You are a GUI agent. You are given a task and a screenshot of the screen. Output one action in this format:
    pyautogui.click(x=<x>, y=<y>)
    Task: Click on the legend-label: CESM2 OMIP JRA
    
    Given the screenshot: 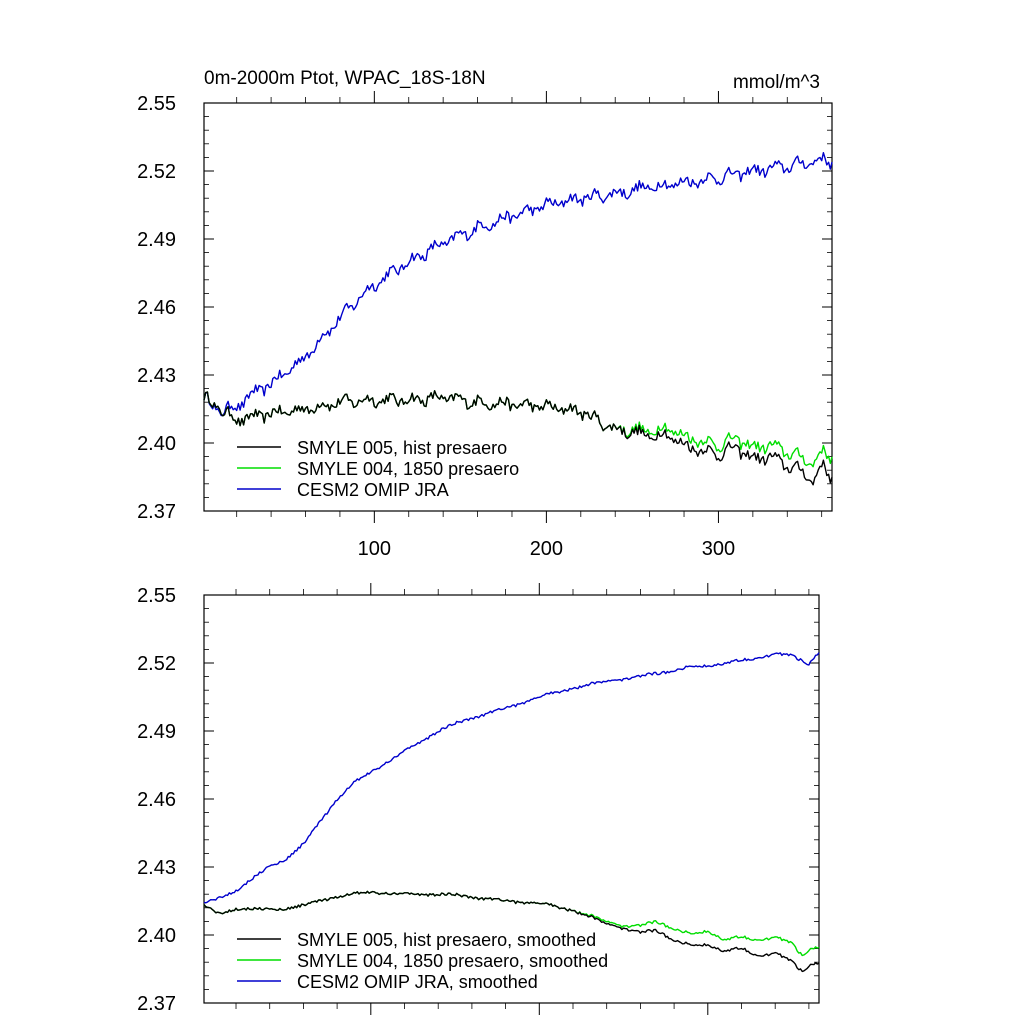 What is the action you would take?
    pyautogui.click(x=373, y=490)
    